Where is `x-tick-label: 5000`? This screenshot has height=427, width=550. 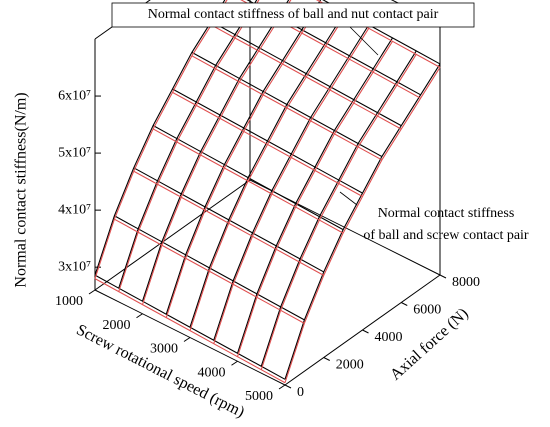 x-tick-label: 5000 is located at coordinates (259, 396).